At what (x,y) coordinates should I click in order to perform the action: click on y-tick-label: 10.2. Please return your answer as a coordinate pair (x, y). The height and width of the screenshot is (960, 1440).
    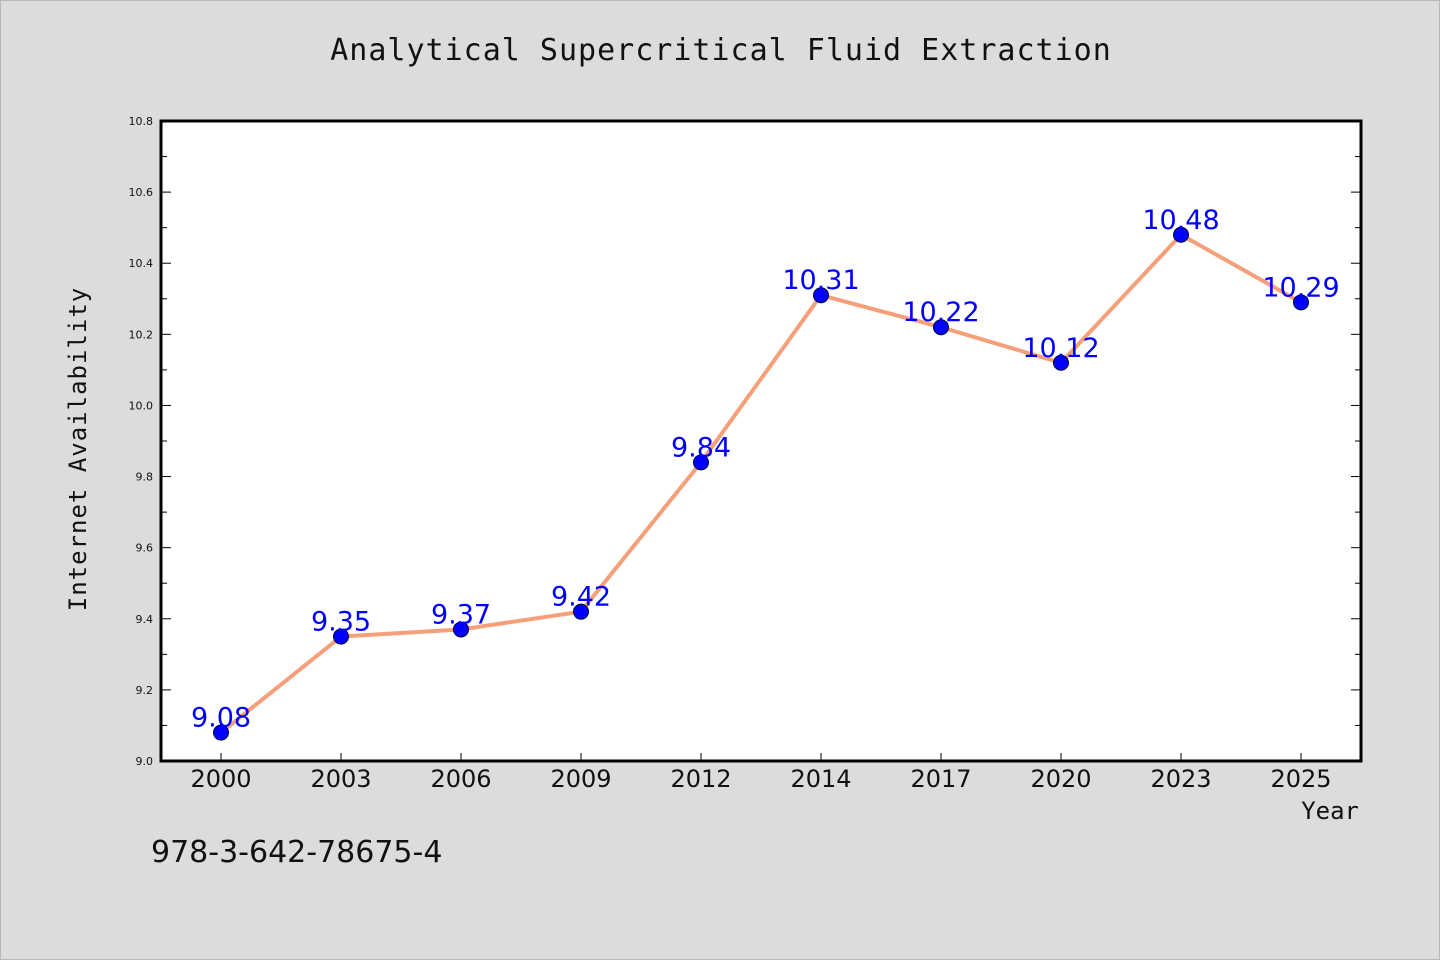
    Looking at the image, I should click on (141, 334).